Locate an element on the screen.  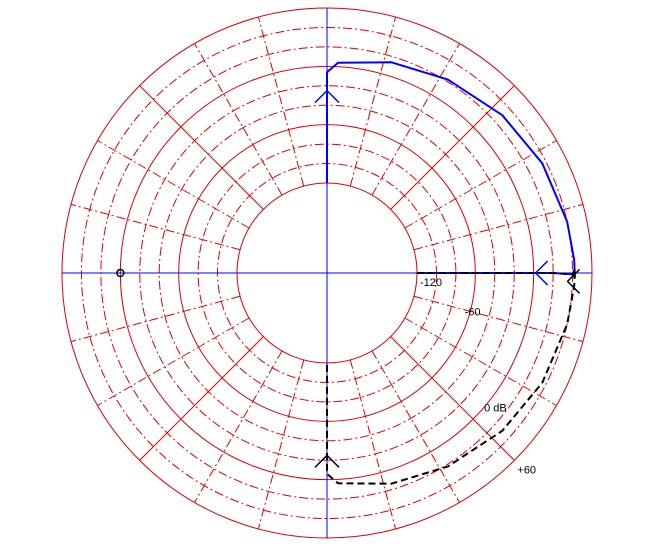
critical-point-marker is located at coordinates (120, 273).